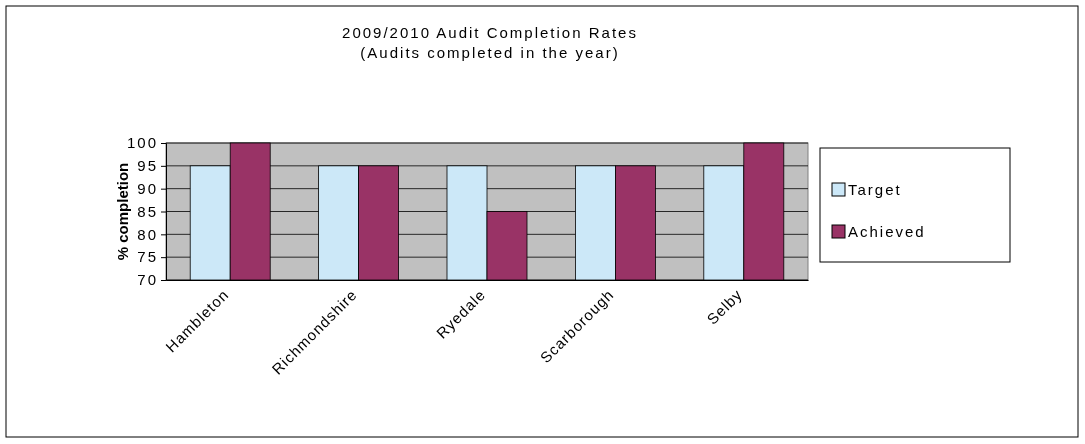 The width and height of the screenshot is (1085, 444). What do you see at coordinates (490, 52) in the screenshot?
I see `chart-subtitle: (Audits completed in the year)` at bounding box center [490, 52].